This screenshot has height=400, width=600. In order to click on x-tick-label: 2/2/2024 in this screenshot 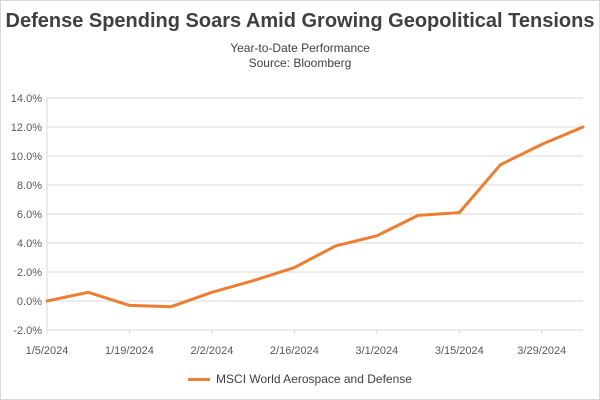, I will do `click(212, 351)`.